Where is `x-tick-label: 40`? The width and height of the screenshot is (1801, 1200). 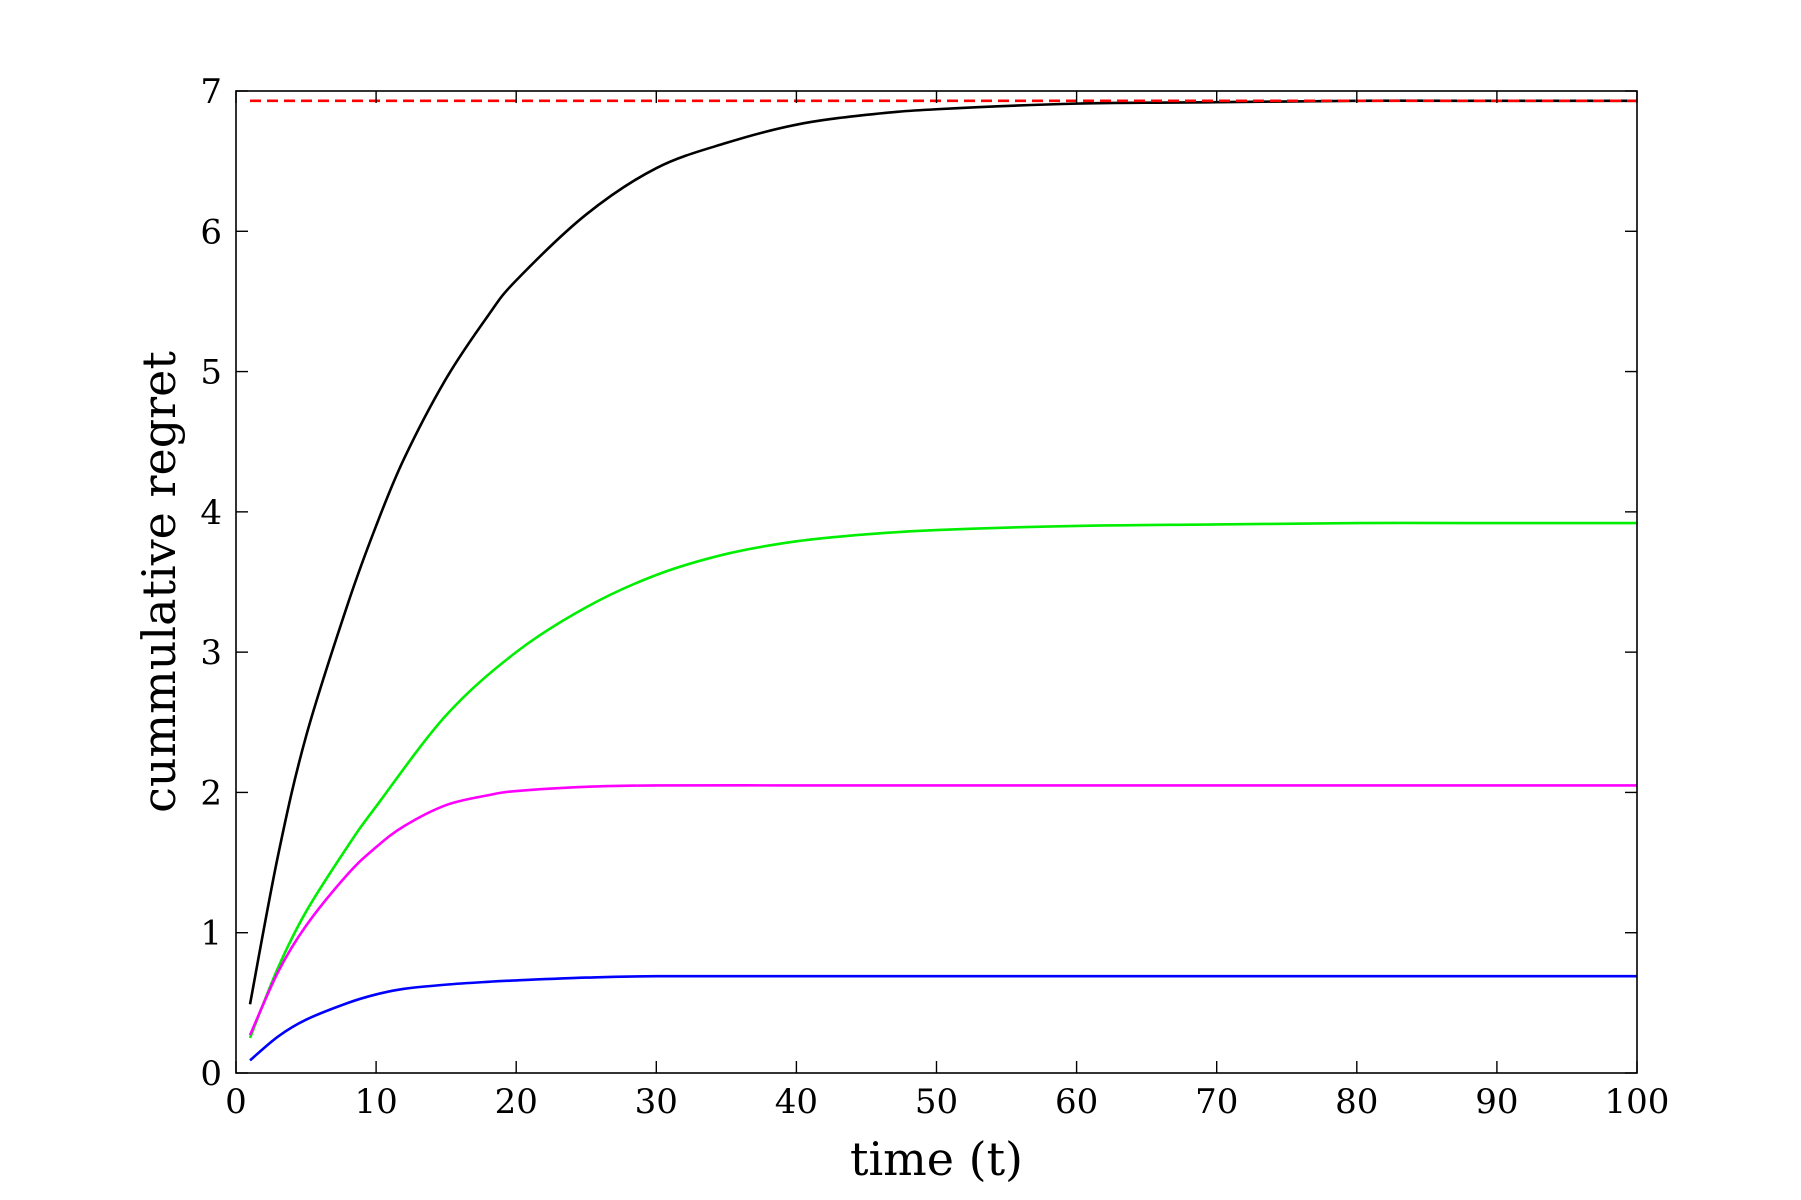 x-tick-label: 40 is located at coordinates (796, 1102).